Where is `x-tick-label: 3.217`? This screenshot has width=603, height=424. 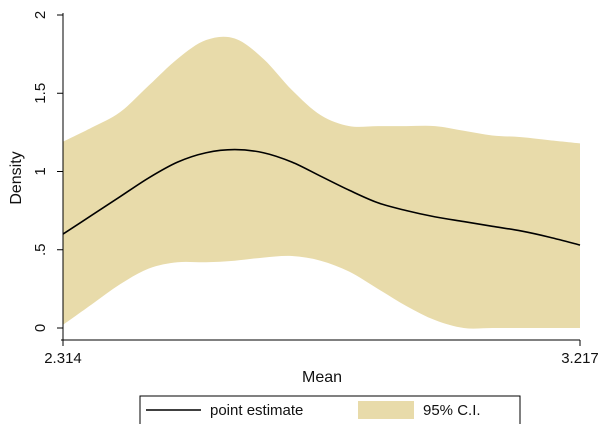
x-tick-label: 3.217 is located at coordinates (580, 358).